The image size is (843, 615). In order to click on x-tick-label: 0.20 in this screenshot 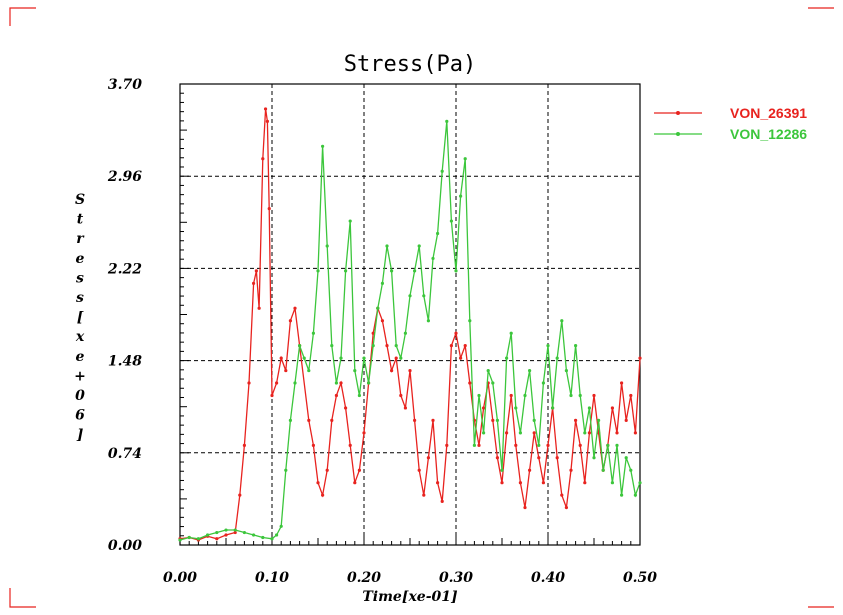, I will do `click(364, 578)`.